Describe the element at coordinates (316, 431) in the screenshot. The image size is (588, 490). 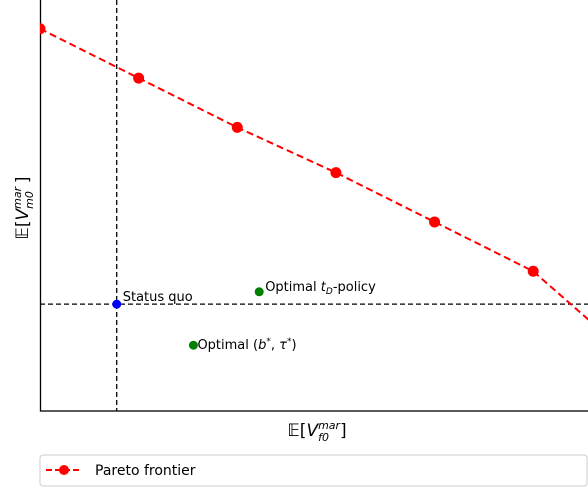
I see `x-axis-label: 𝔼[Vmar f0]` at that location.